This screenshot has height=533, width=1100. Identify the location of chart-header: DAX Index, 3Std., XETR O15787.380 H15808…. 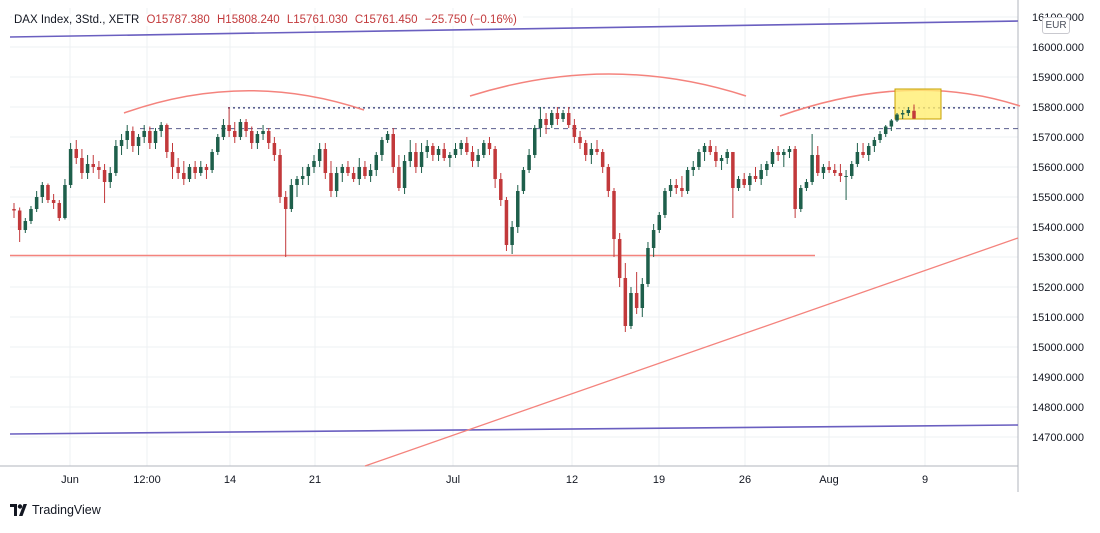
(267, 20).